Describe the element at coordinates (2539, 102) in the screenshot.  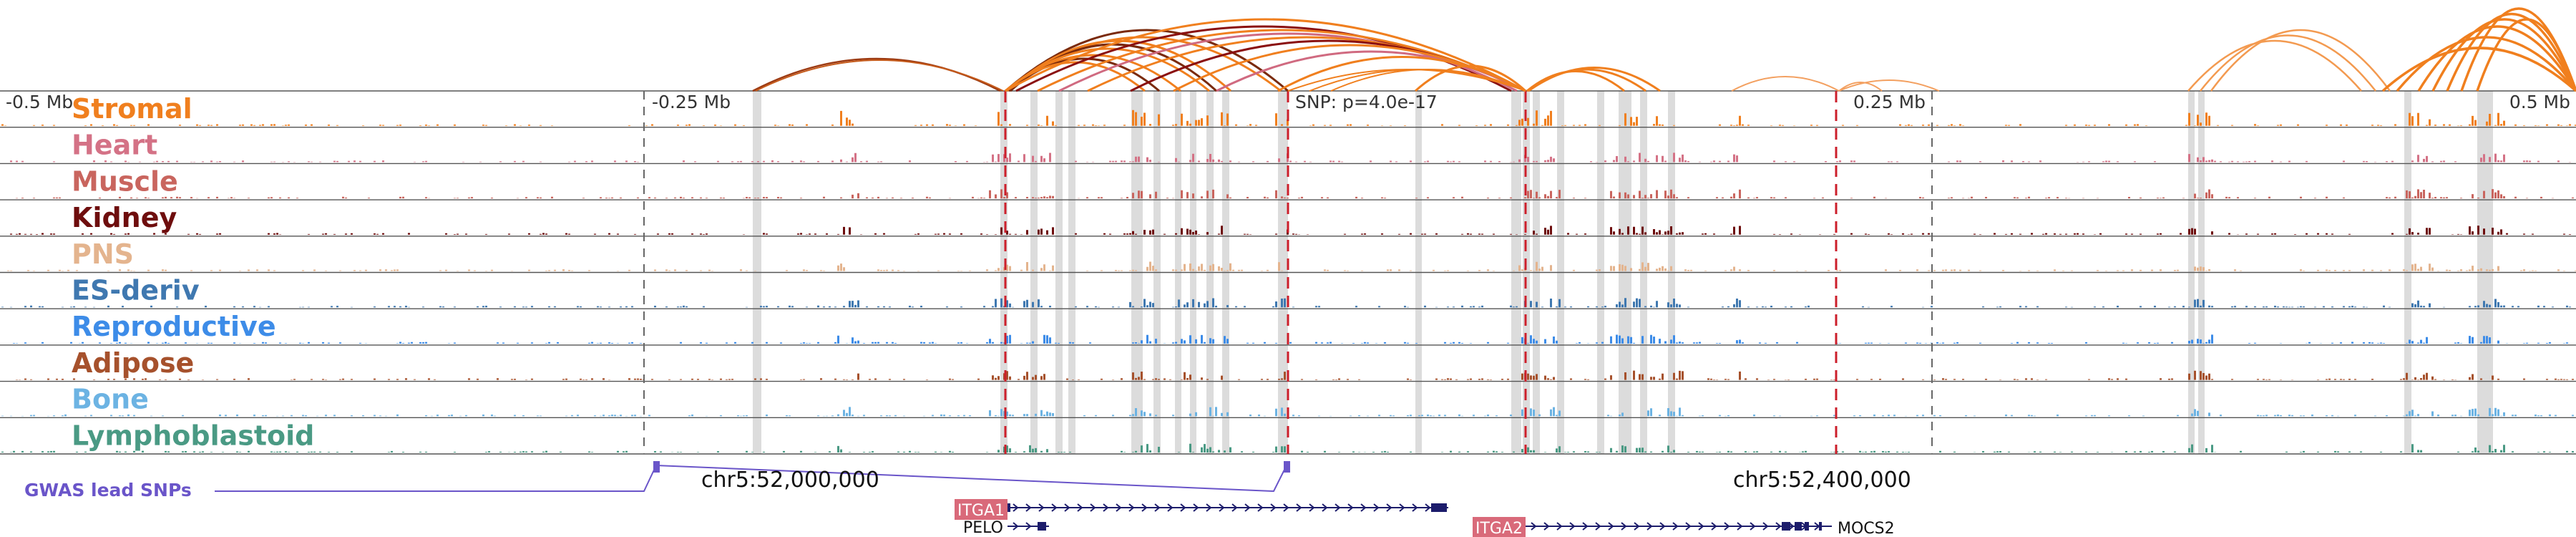
I see `offset-label-plus-0-5: 0.5 Mb` at that location.